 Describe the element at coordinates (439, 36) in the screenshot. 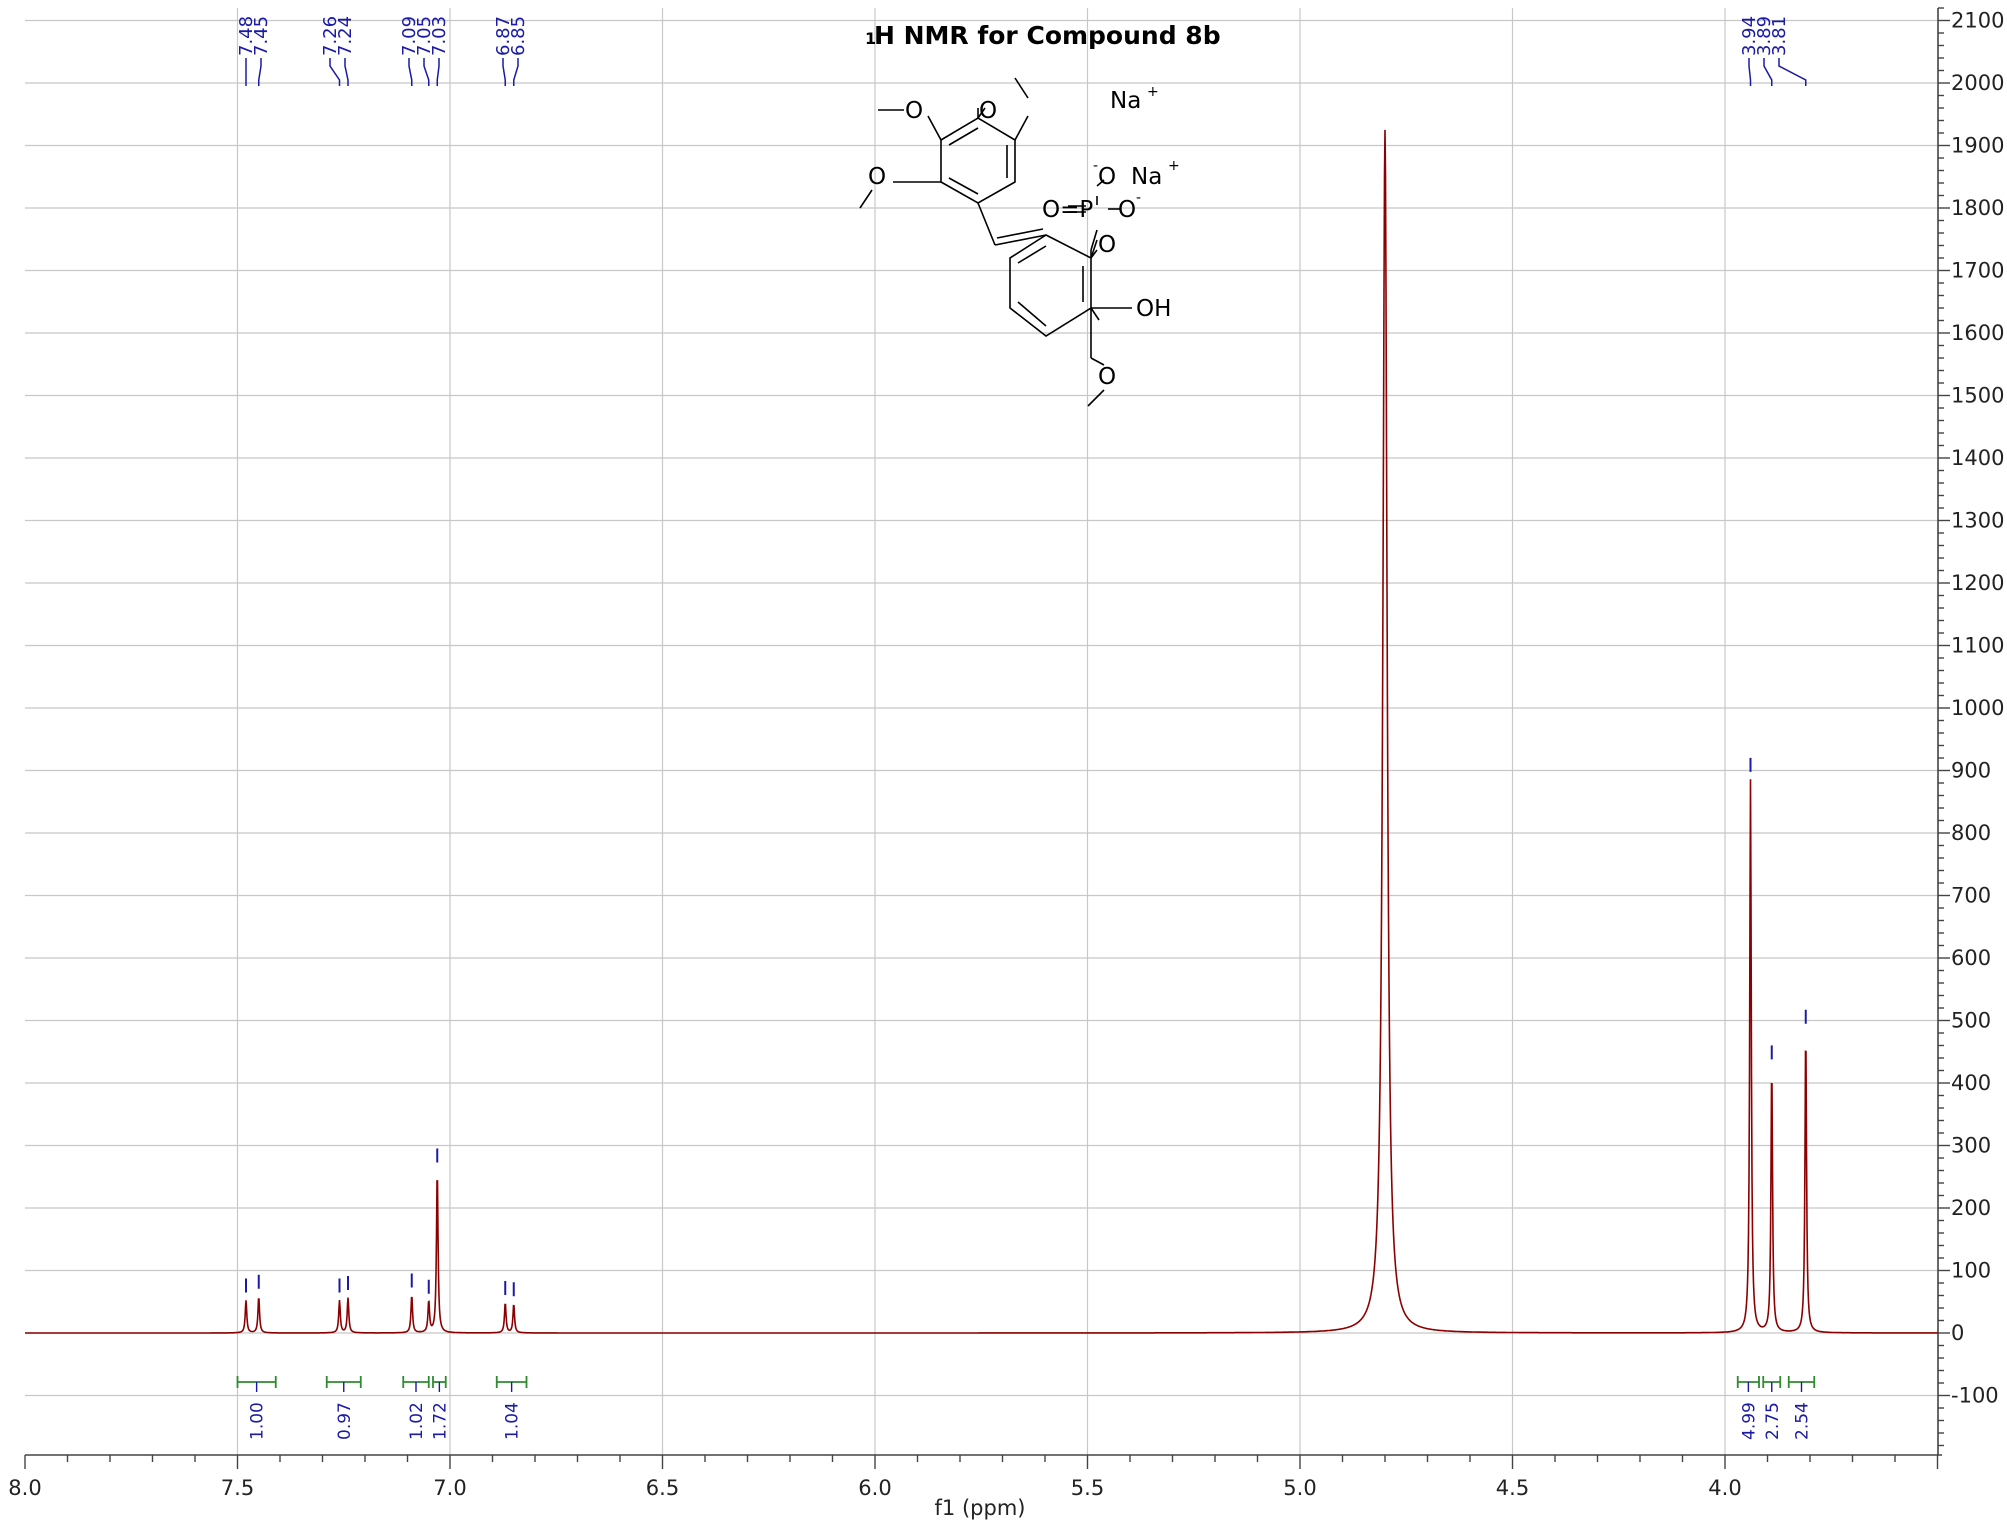

I see `peak-label: 7.03` at that location.